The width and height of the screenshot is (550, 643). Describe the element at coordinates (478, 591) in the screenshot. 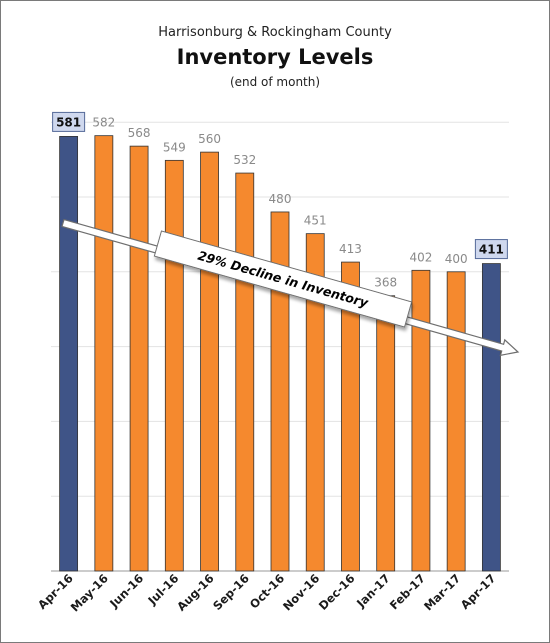

I see `x-tick-label: Apr-17` at that location.